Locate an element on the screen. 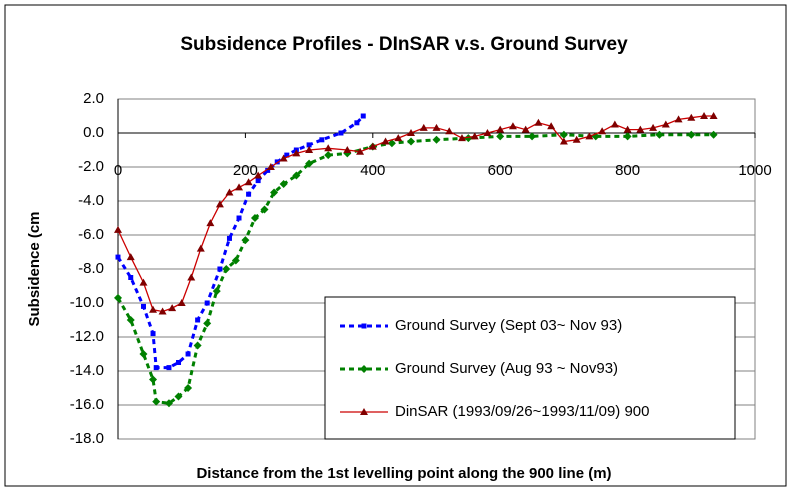 This screenshot has width=792, height=492. y-tick-label: -4.0 is located at coordinates (91, 200).